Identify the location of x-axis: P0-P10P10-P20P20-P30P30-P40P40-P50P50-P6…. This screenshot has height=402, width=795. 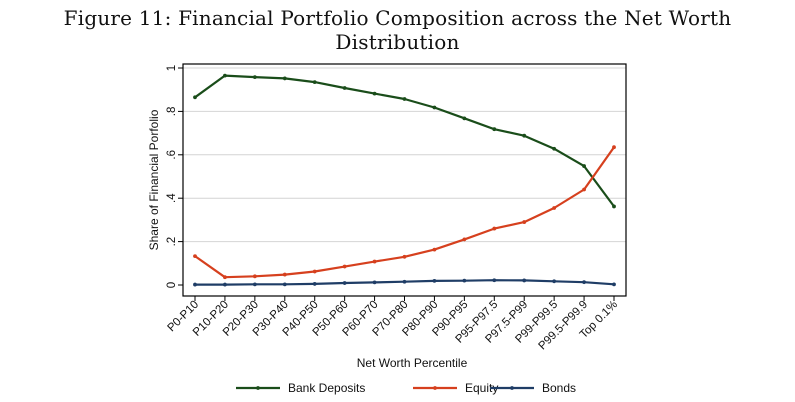
(393, 324).